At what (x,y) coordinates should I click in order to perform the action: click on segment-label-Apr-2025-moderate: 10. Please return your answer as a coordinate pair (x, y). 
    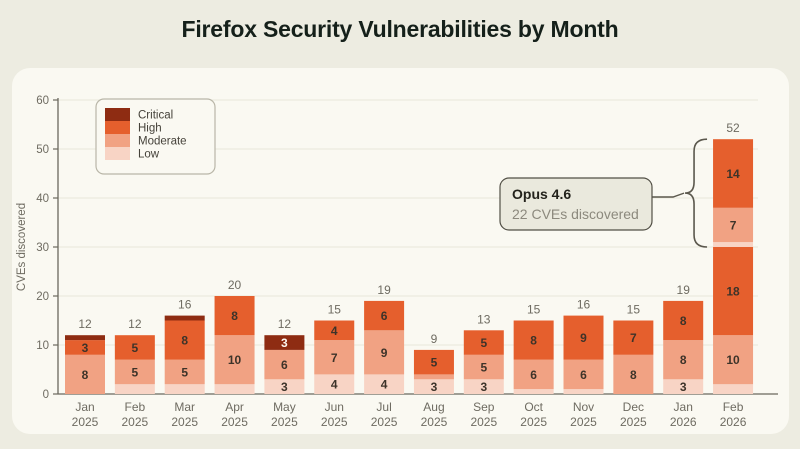
    Looking at the image, I should click on (235, 360).